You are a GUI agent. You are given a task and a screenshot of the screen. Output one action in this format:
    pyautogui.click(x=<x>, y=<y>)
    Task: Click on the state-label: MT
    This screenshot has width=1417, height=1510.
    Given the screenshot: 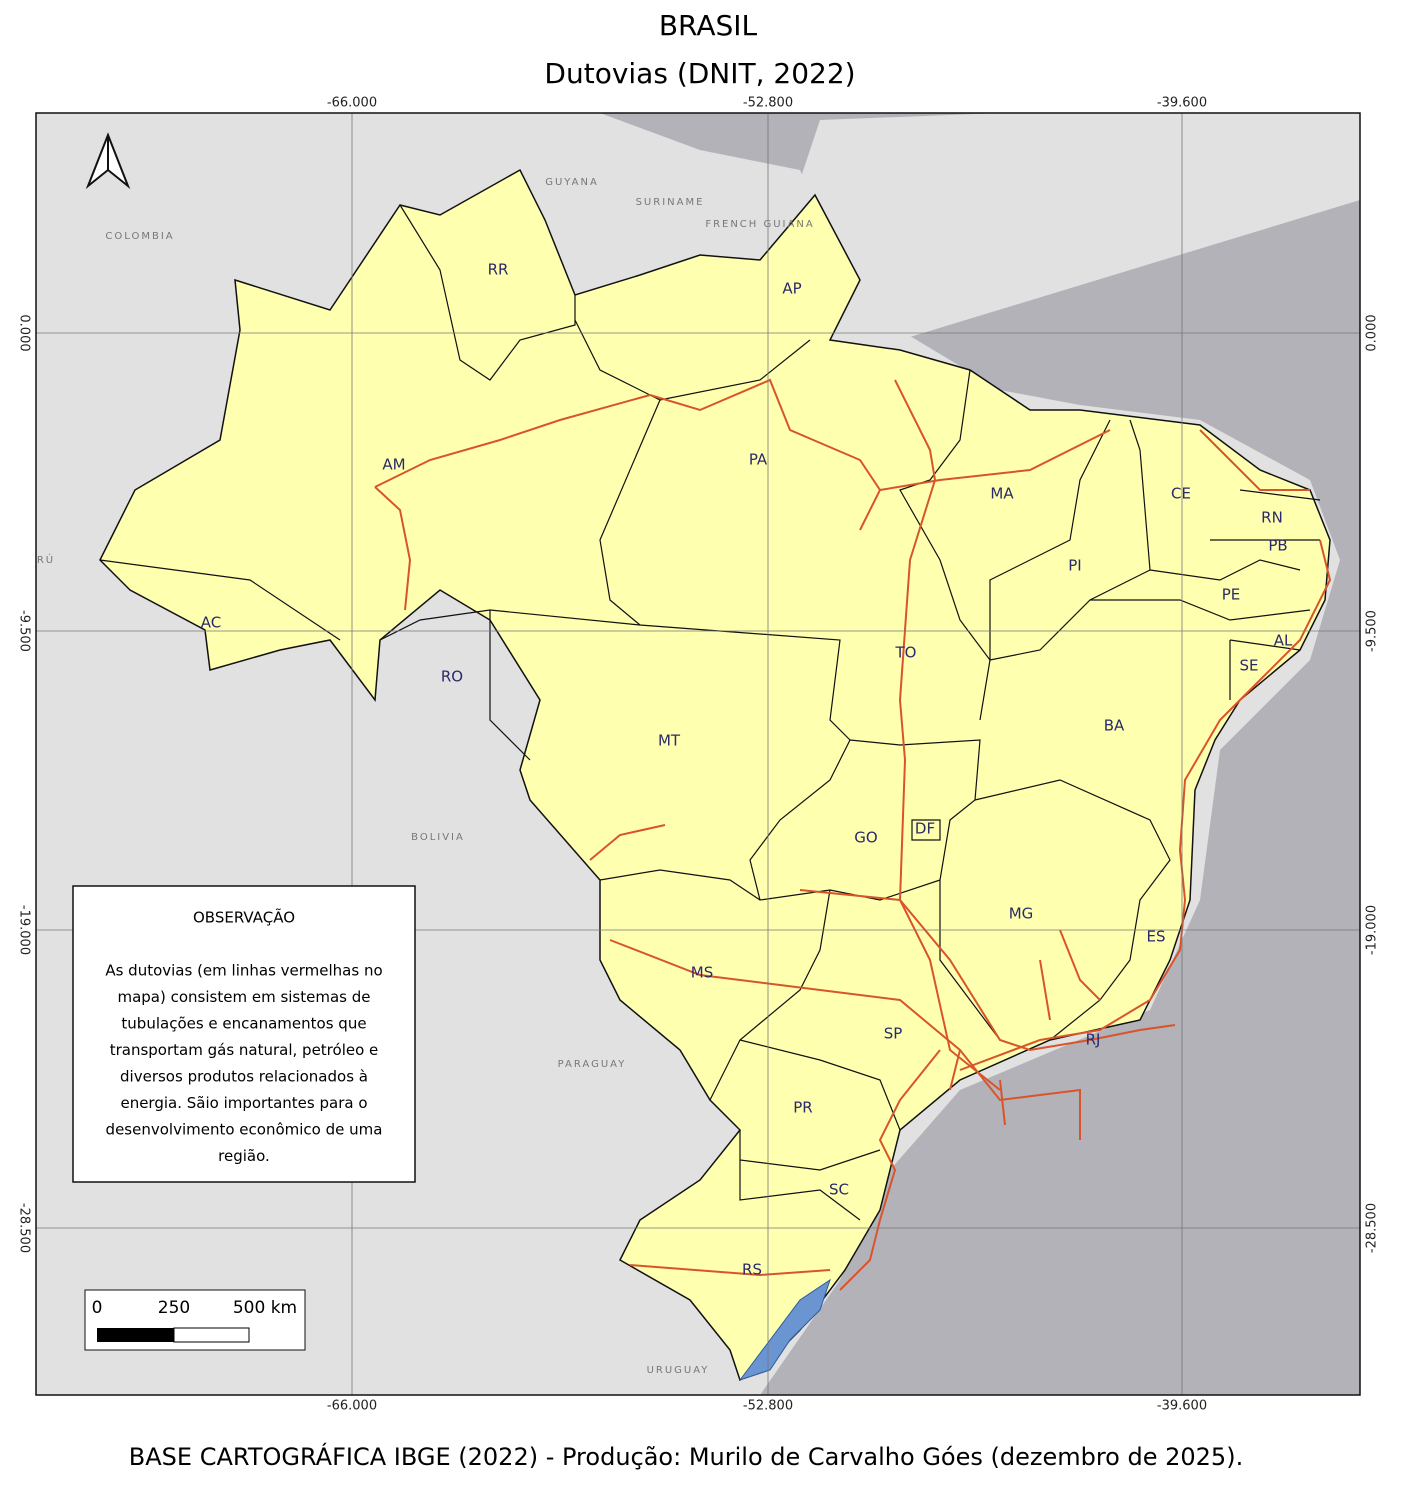 What is the action you would take?
    pyautogui.click(x=669, y=741)
    